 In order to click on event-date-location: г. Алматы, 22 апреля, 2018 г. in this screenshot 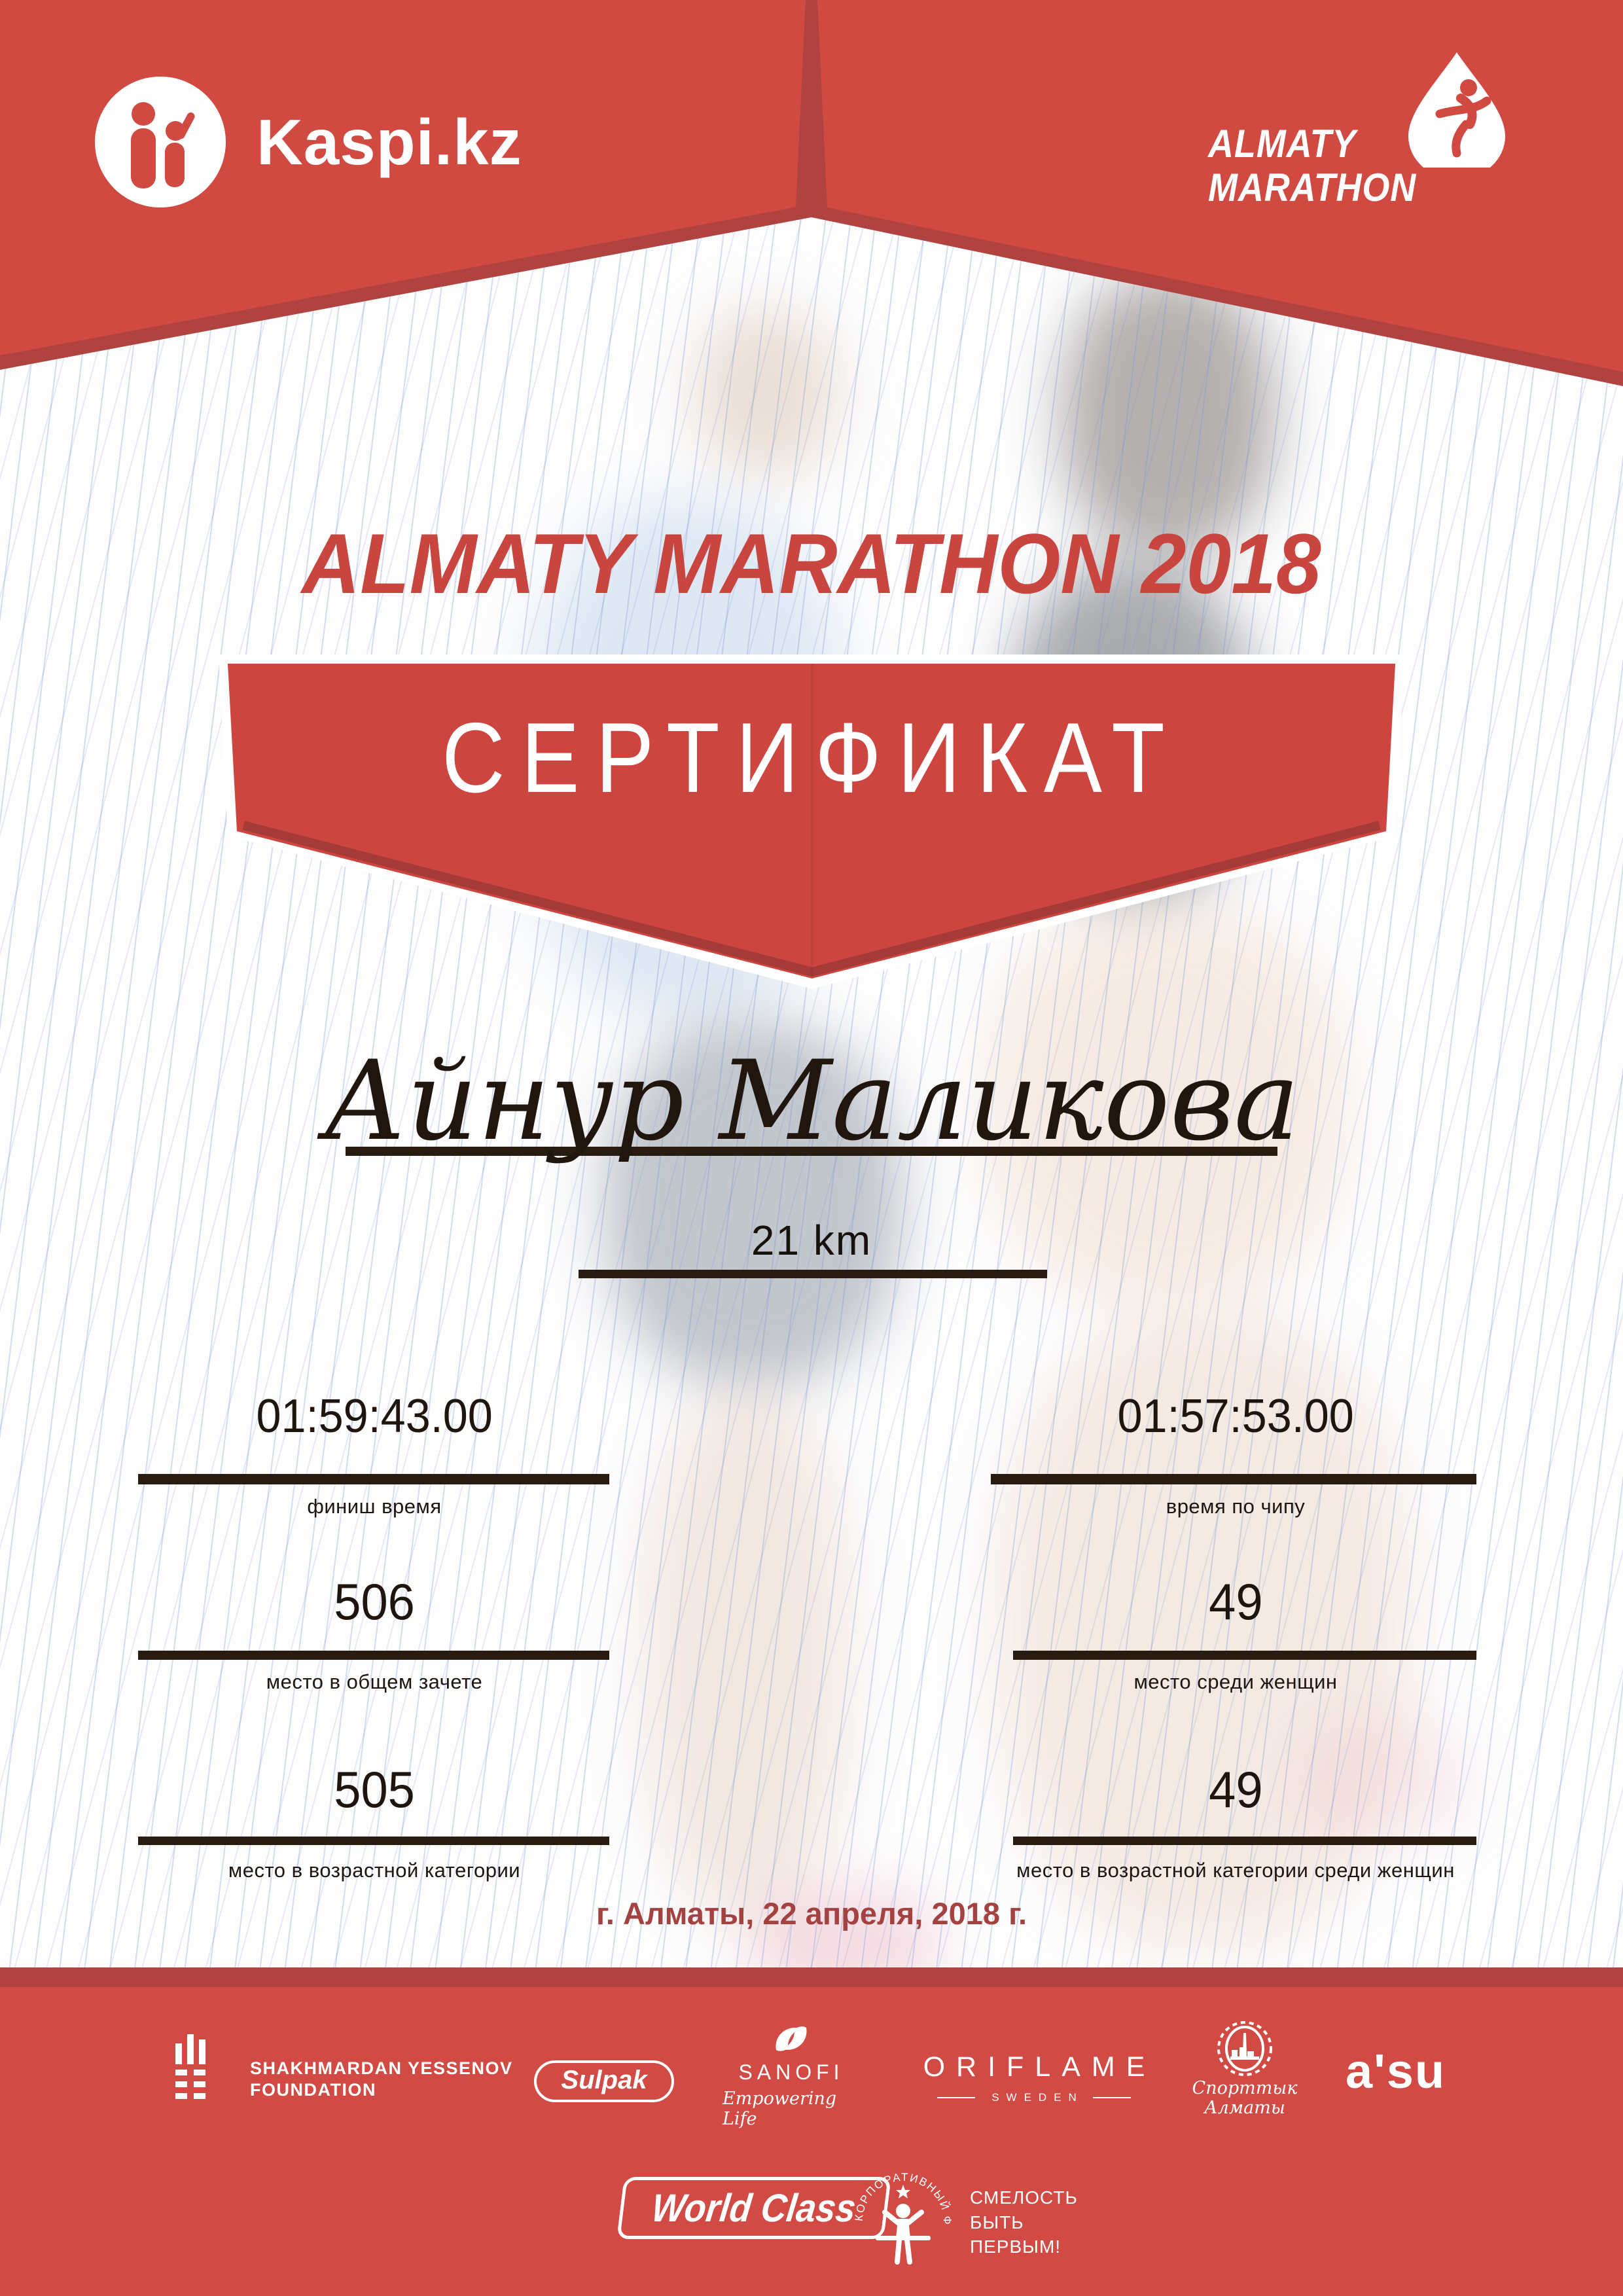, I will do `click(811, 1913)`.